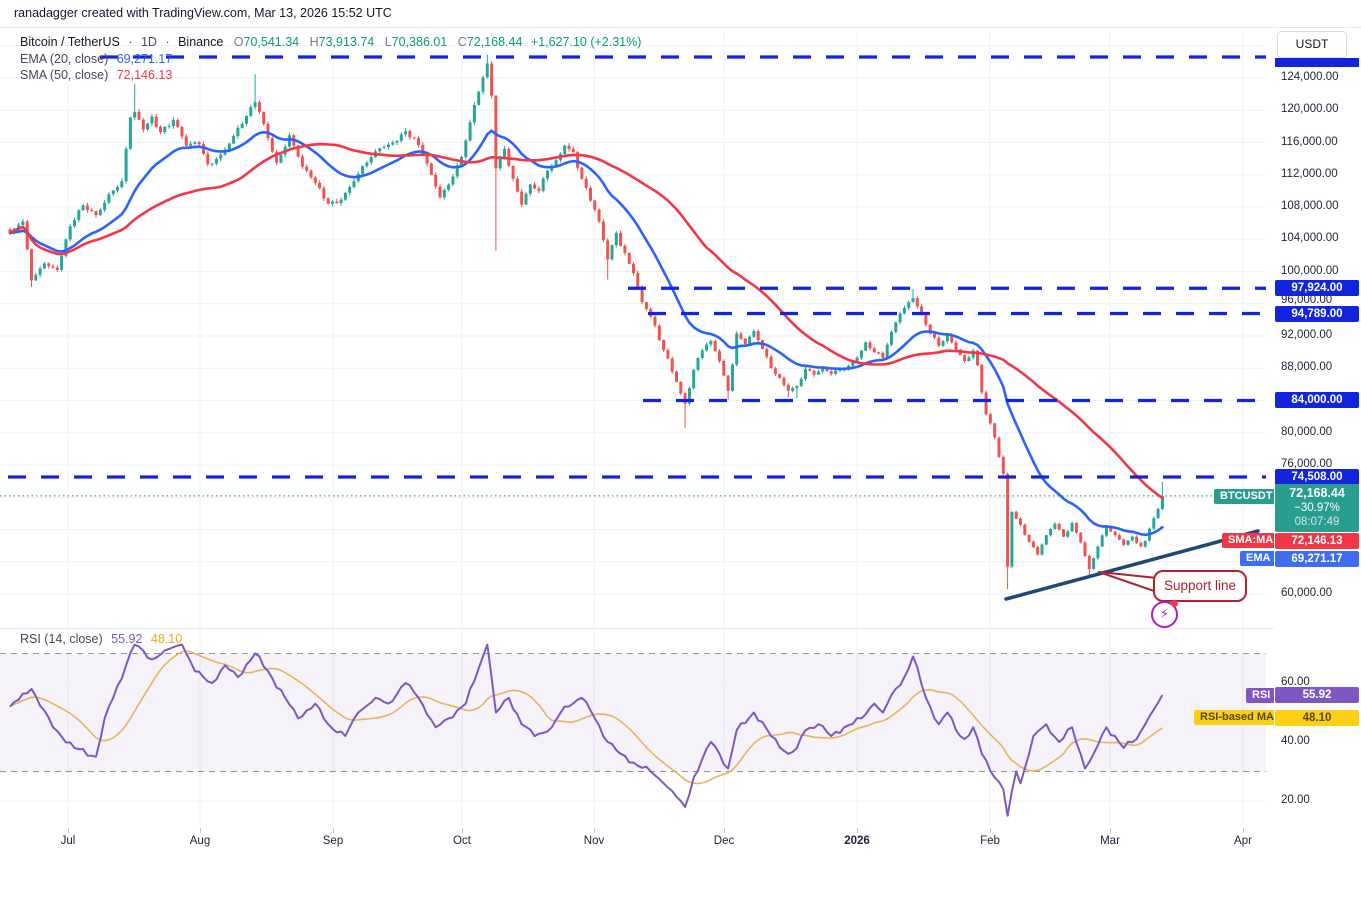 Image resolution: width=1361 pixels, height=915 pixels. Describe the element at coordinates (68, 841) in the screenshot. I see `time-axis-label: Jul` at that location.